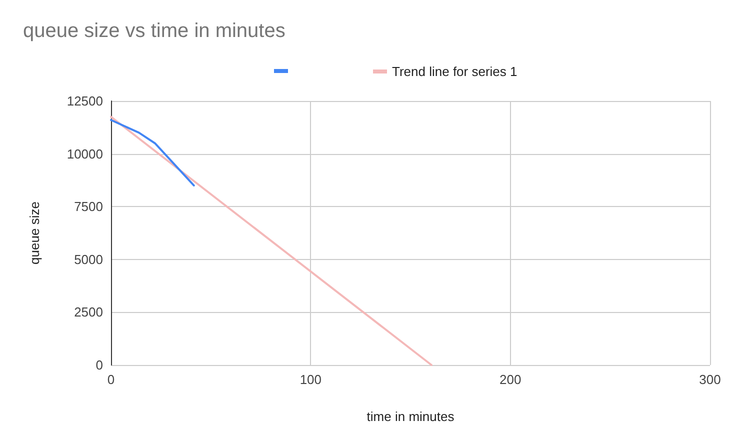  I want to click on line-series, so click(152, 152).